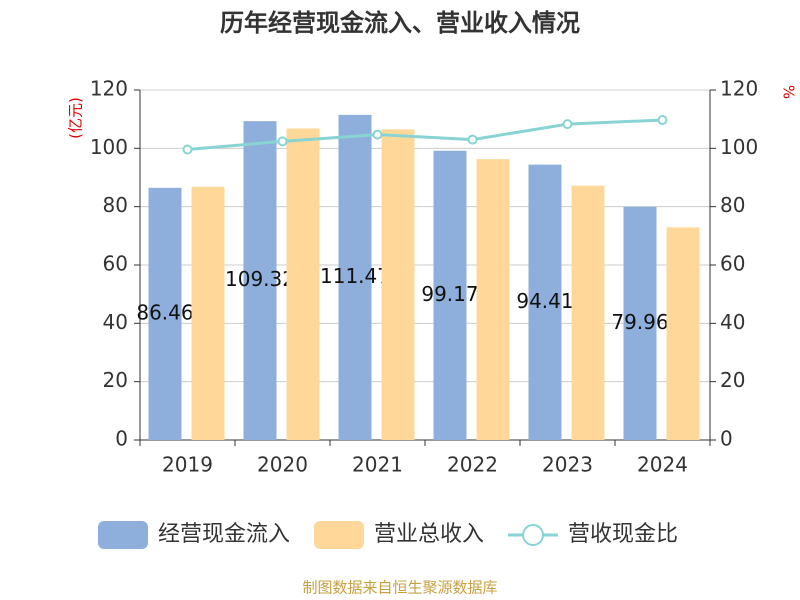 Image resolution: width=800 pixels, height=600 pixels. I want to click on y-tick-label: 100, so click(109, 147).